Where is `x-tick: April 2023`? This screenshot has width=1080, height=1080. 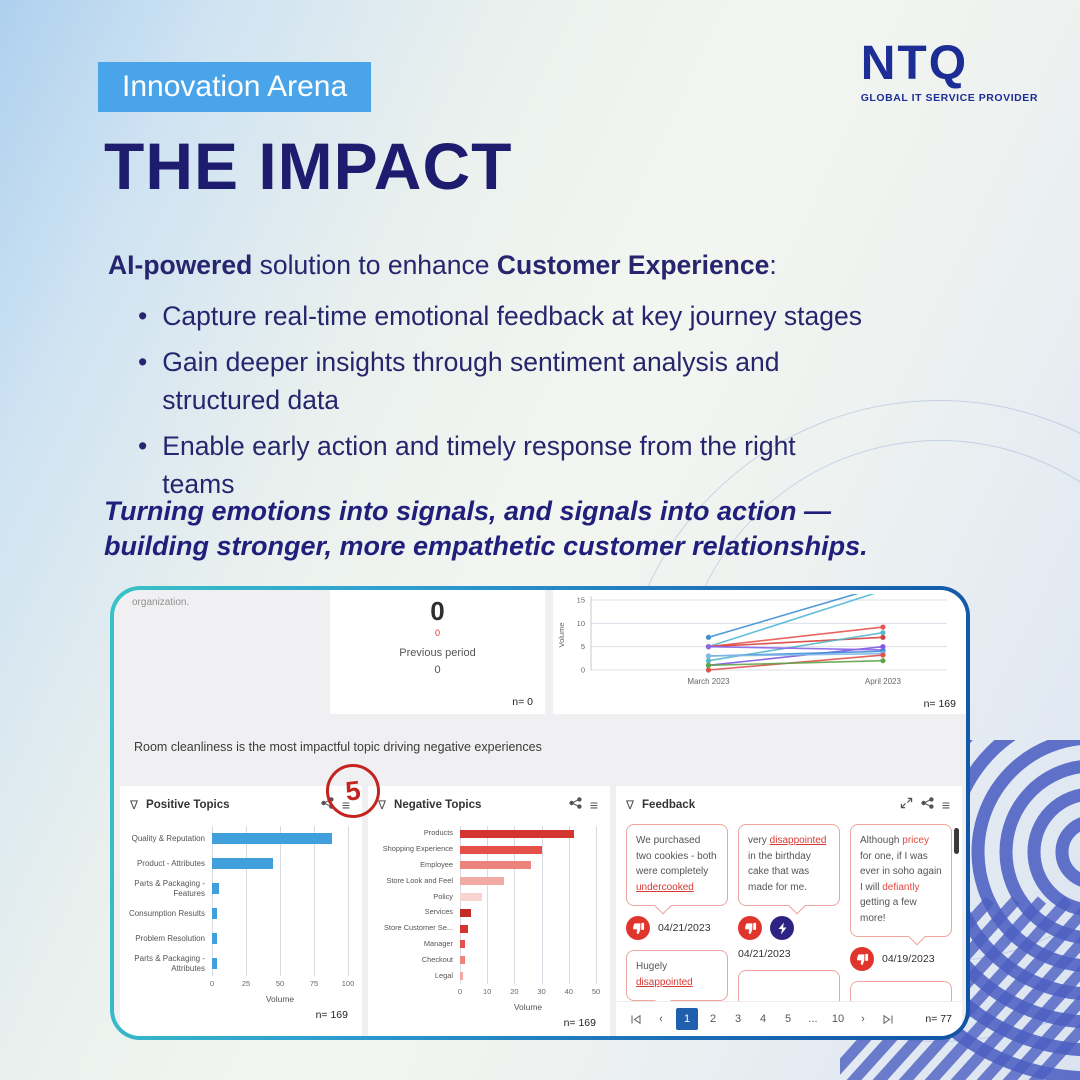
x-tick: April 2023 is located at coordinates (883, 681).